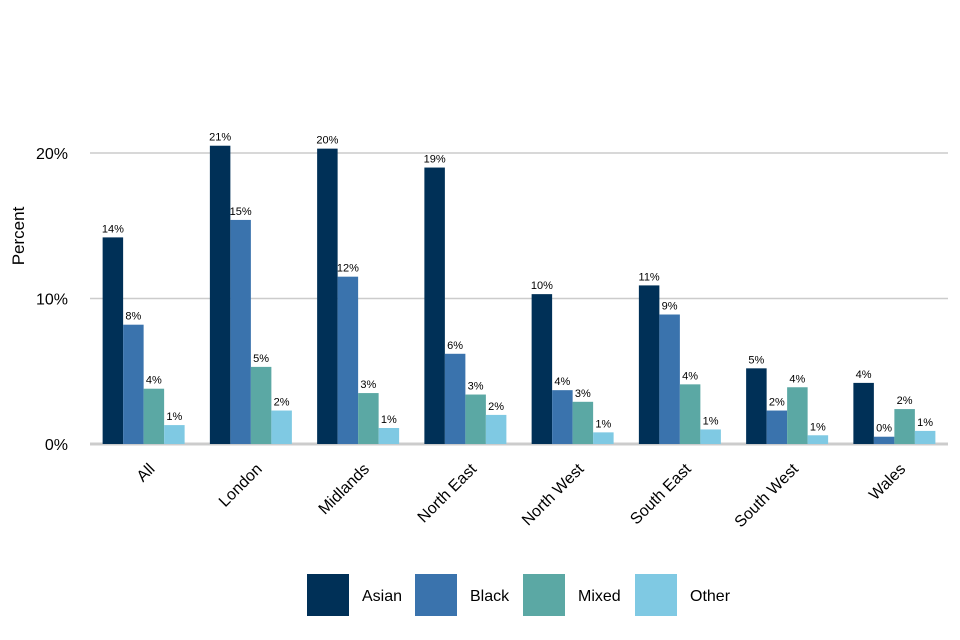 This screenshot has height=640, width=960. What do you see at coordinates (348, 269) in the screenshot?
I see `data-label: 12%` at bounding box center [348, 269].